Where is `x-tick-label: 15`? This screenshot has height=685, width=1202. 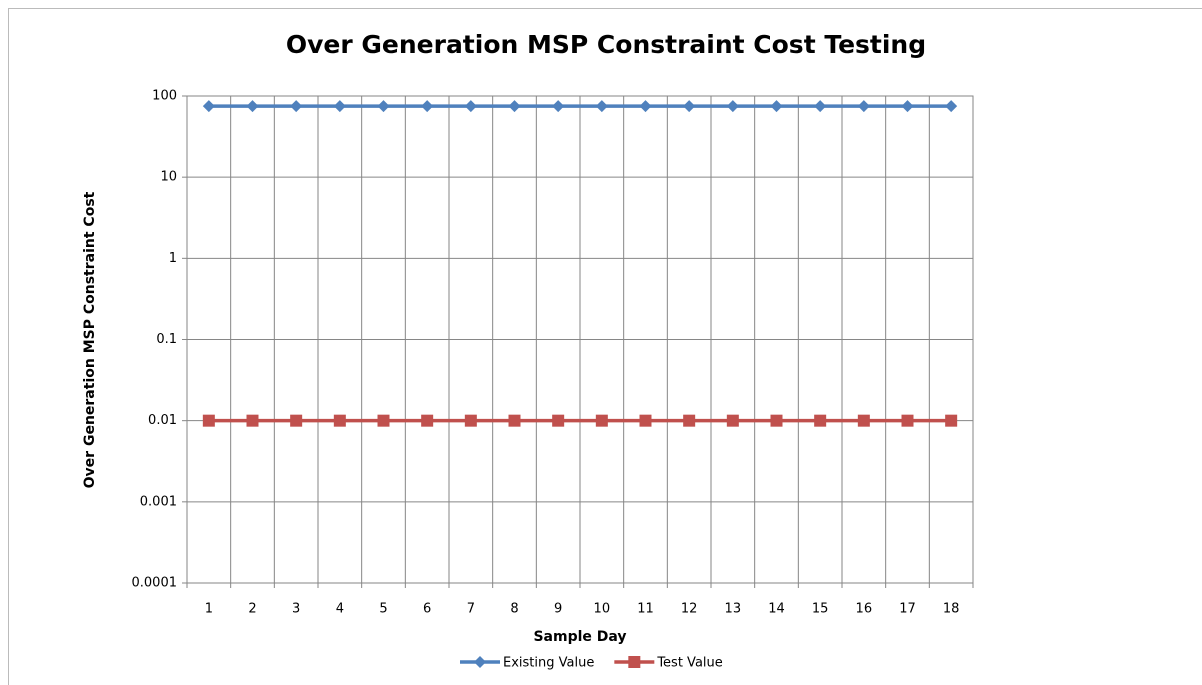 x-tick-label: 15 is located at coordinates (820, 609).